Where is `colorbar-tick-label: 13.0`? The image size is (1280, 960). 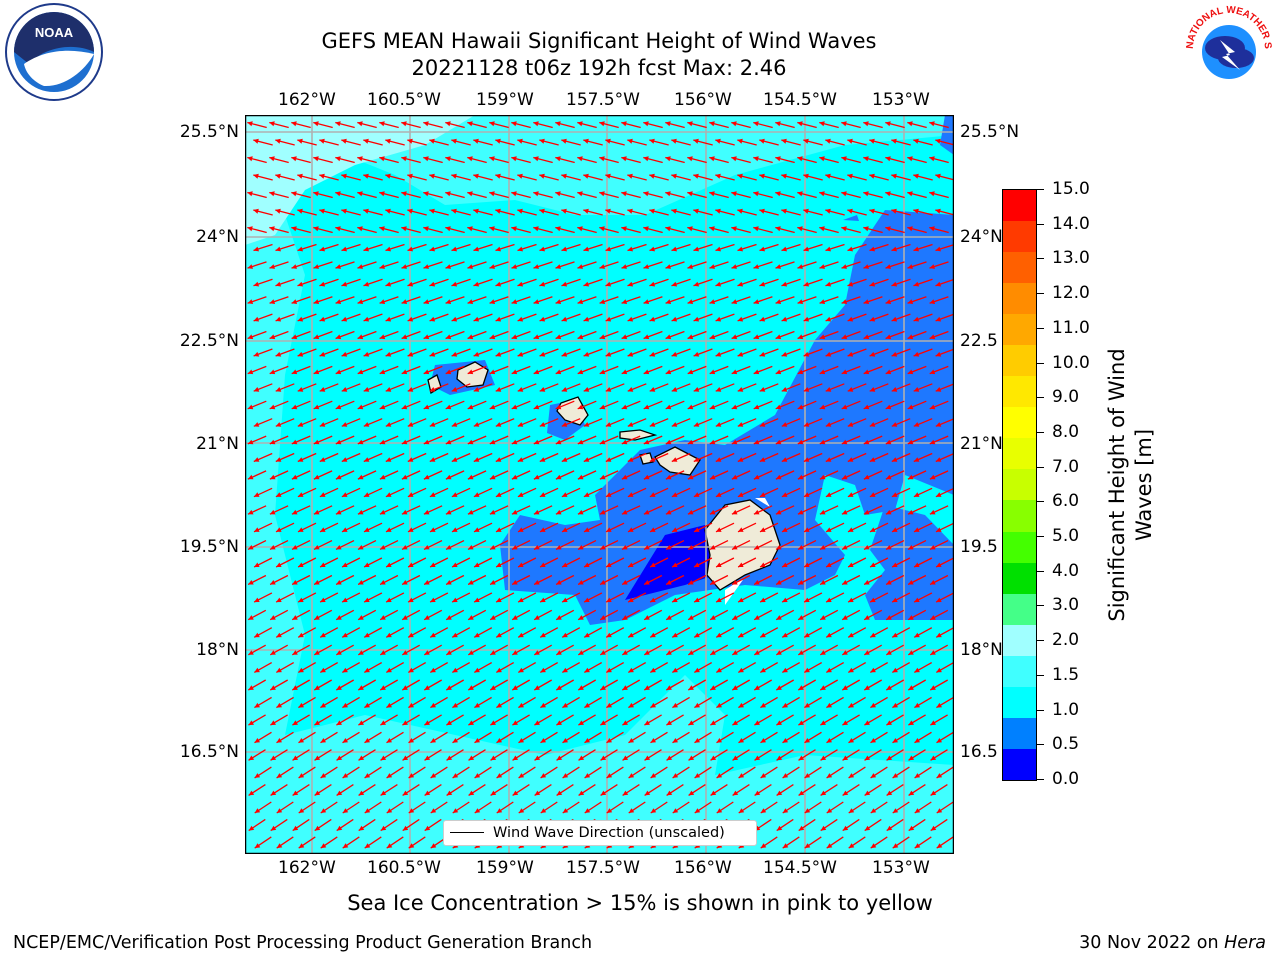 colorbar-tick-label: 13.0 is located at coordinates (1071, 258).